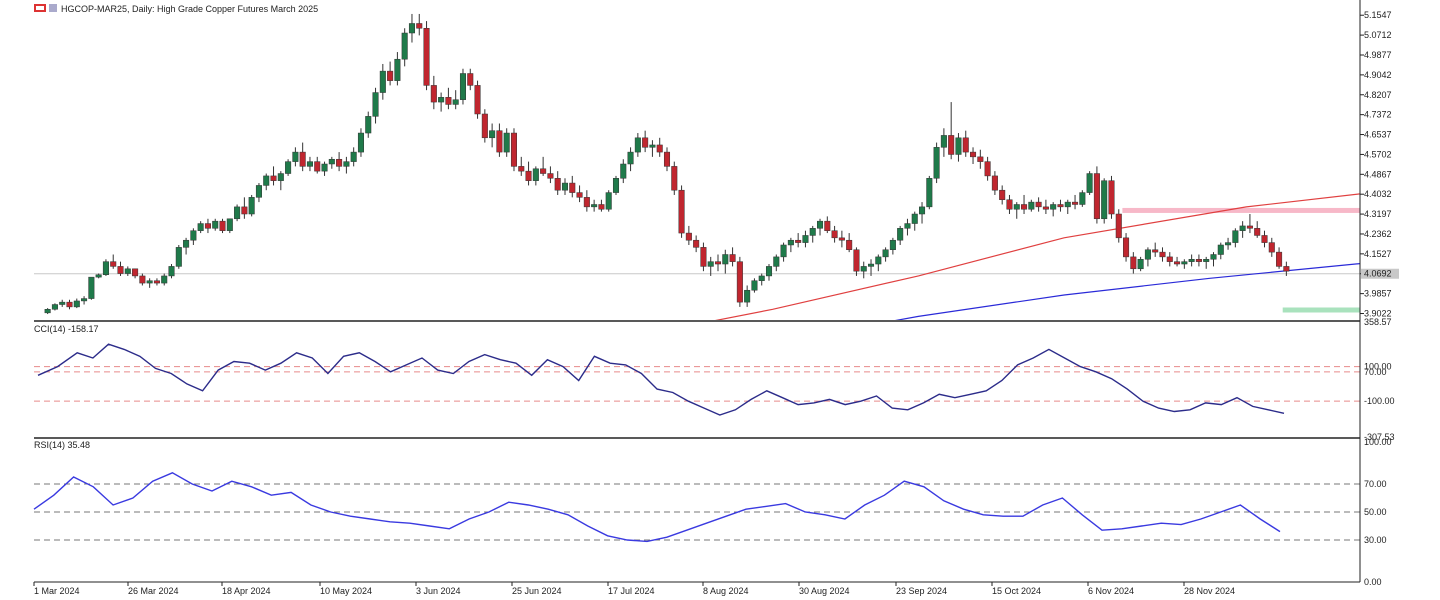 Image resolution: width=1440 pixels, height=600 pixels. Describe the element at coordinates (1037, 256) in the screenshot. I see `ma-red-line` at that location.